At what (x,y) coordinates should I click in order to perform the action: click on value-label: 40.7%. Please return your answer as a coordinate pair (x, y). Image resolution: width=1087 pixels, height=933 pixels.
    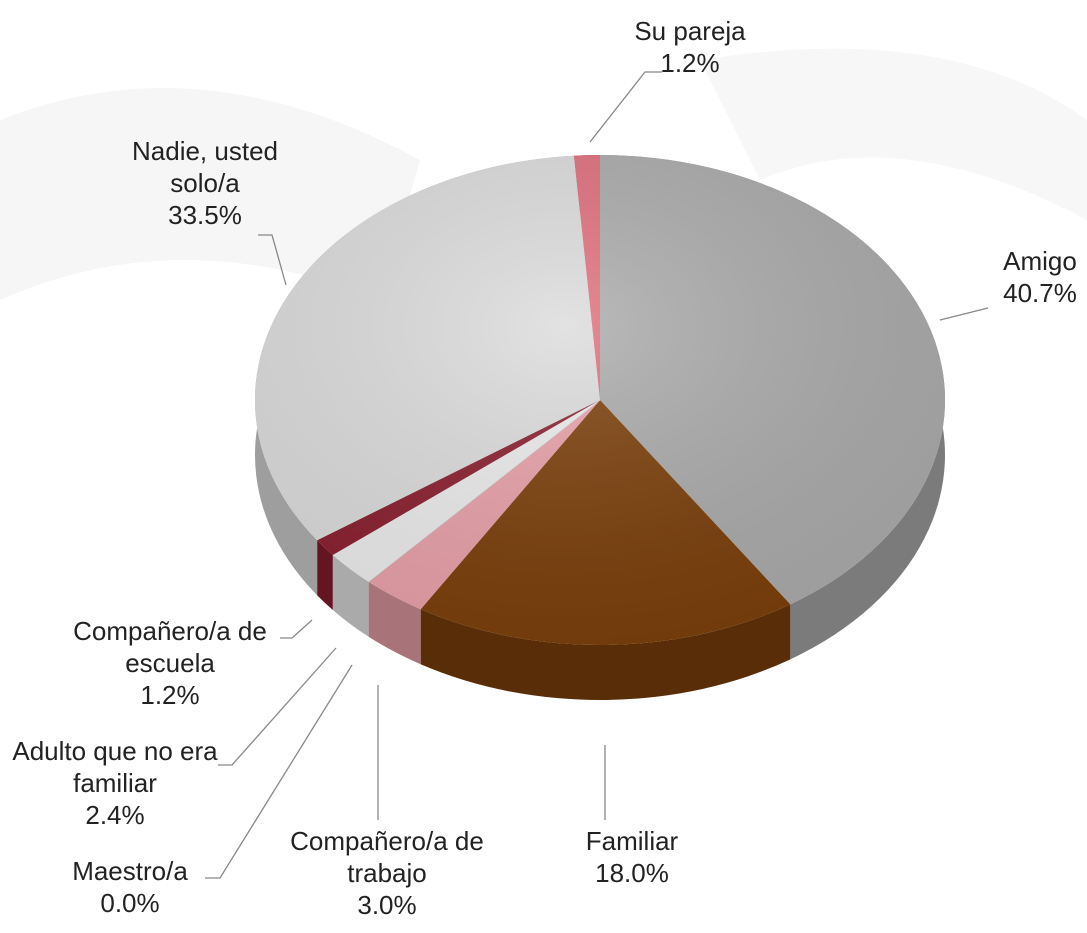
    Looking at the image, I should click on (1040, 293).